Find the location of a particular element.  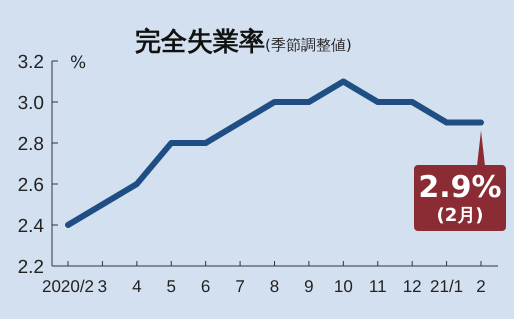

x-tick-label: 2020/2 is located at coordinates (68, 286).